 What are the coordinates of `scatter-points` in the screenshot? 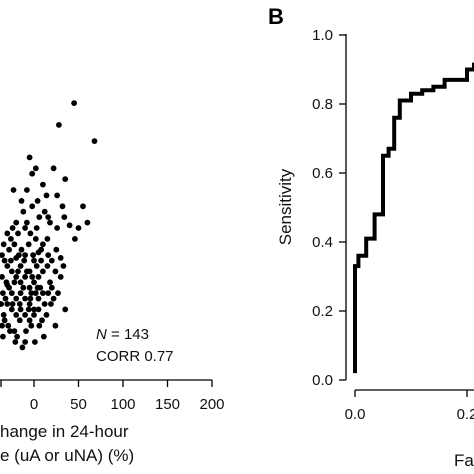 It's located at (49, 225).